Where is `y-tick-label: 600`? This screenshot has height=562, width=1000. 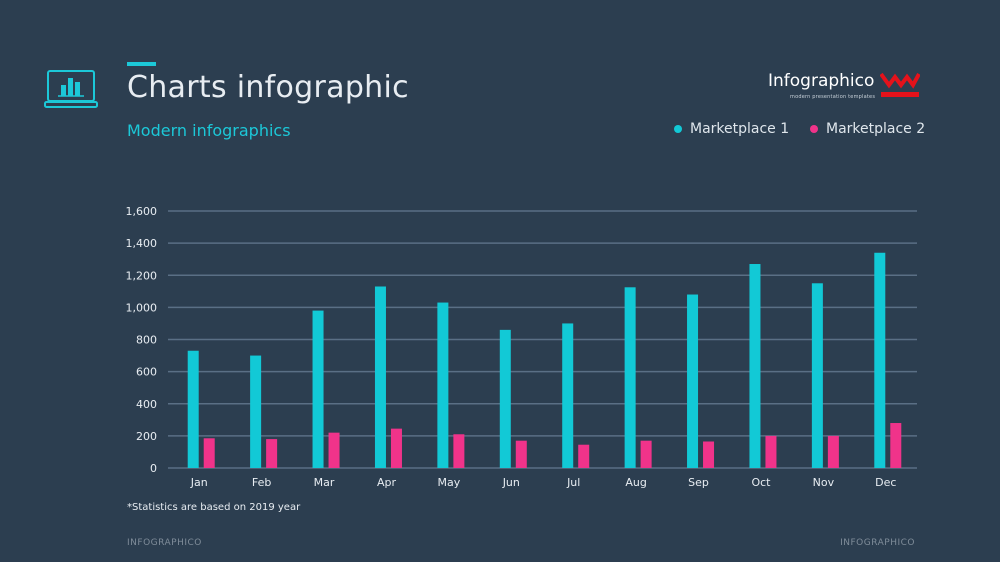 y-tick-label: 600 is located at coordinates (146, 372).